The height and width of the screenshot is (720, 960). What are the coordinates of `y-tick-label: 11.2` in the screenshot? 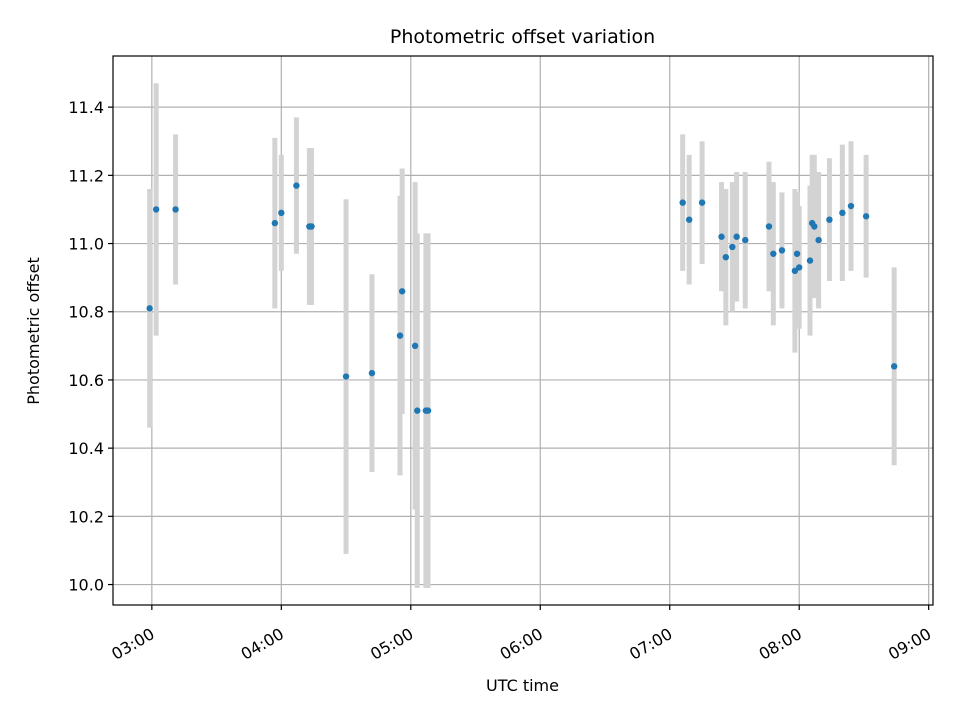 It's located at (86, 175).